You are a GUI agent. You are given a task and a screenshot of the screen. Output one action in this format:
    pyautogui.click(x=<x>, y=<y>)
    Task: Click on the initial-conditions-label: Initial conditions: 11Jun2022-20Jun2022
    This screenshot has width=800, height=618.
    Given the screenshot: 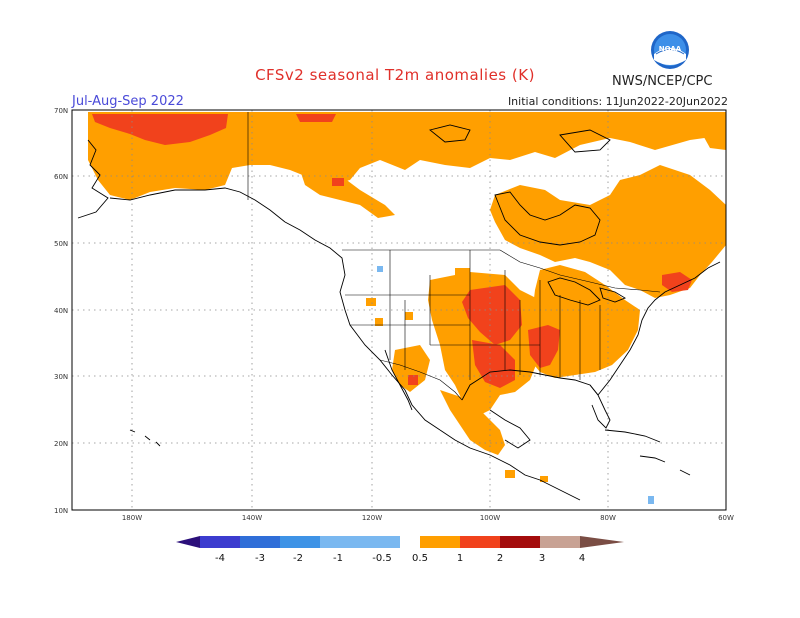 What is the action you would take?
    pyautogui.click(x=617, y=101)
    